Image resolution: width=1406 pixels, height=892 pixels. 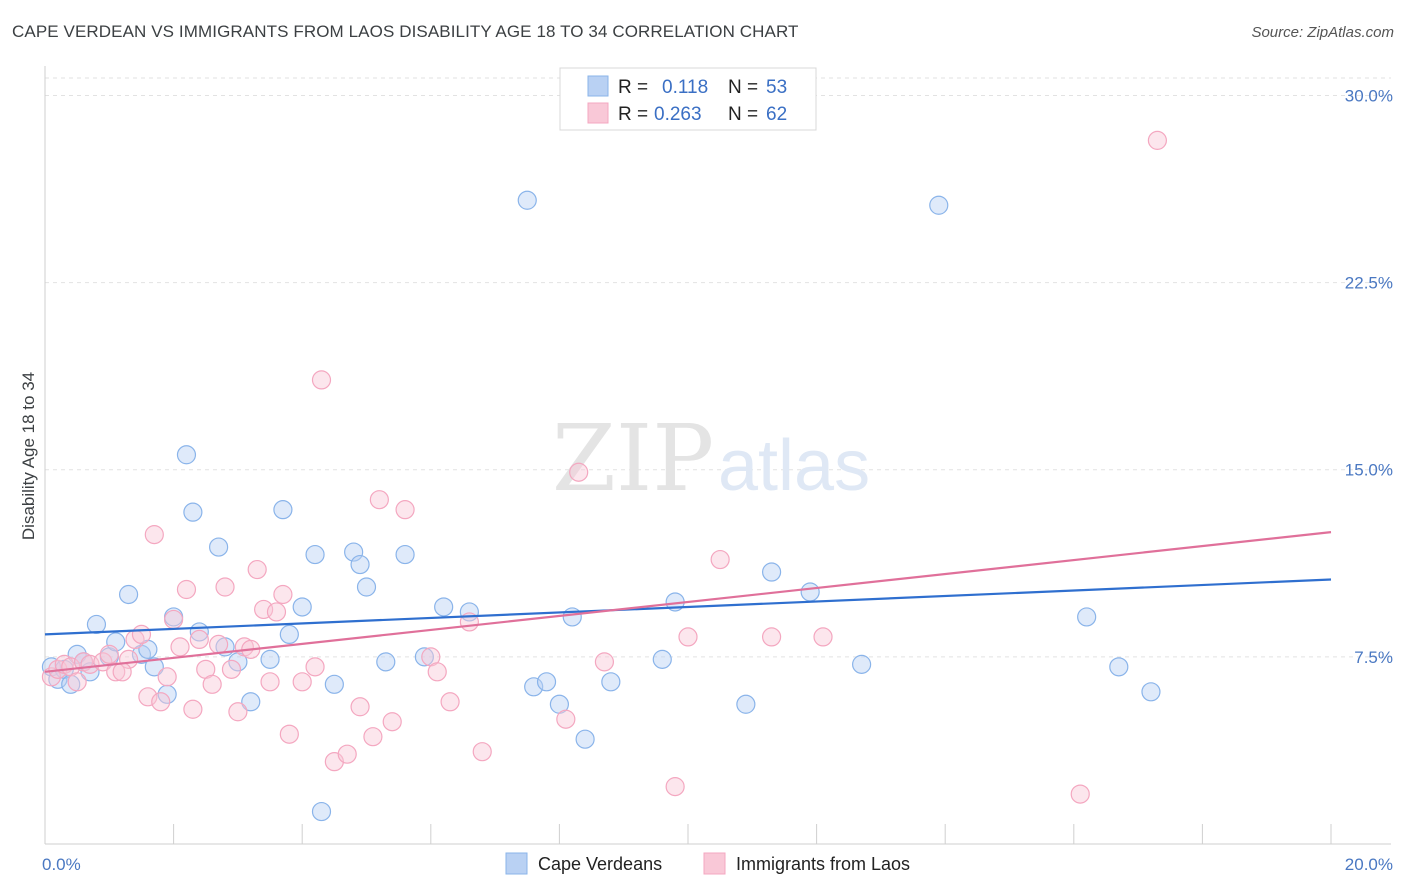 I want to click on trend-line-immigrants-from-laos, so click(x=688, y=602).